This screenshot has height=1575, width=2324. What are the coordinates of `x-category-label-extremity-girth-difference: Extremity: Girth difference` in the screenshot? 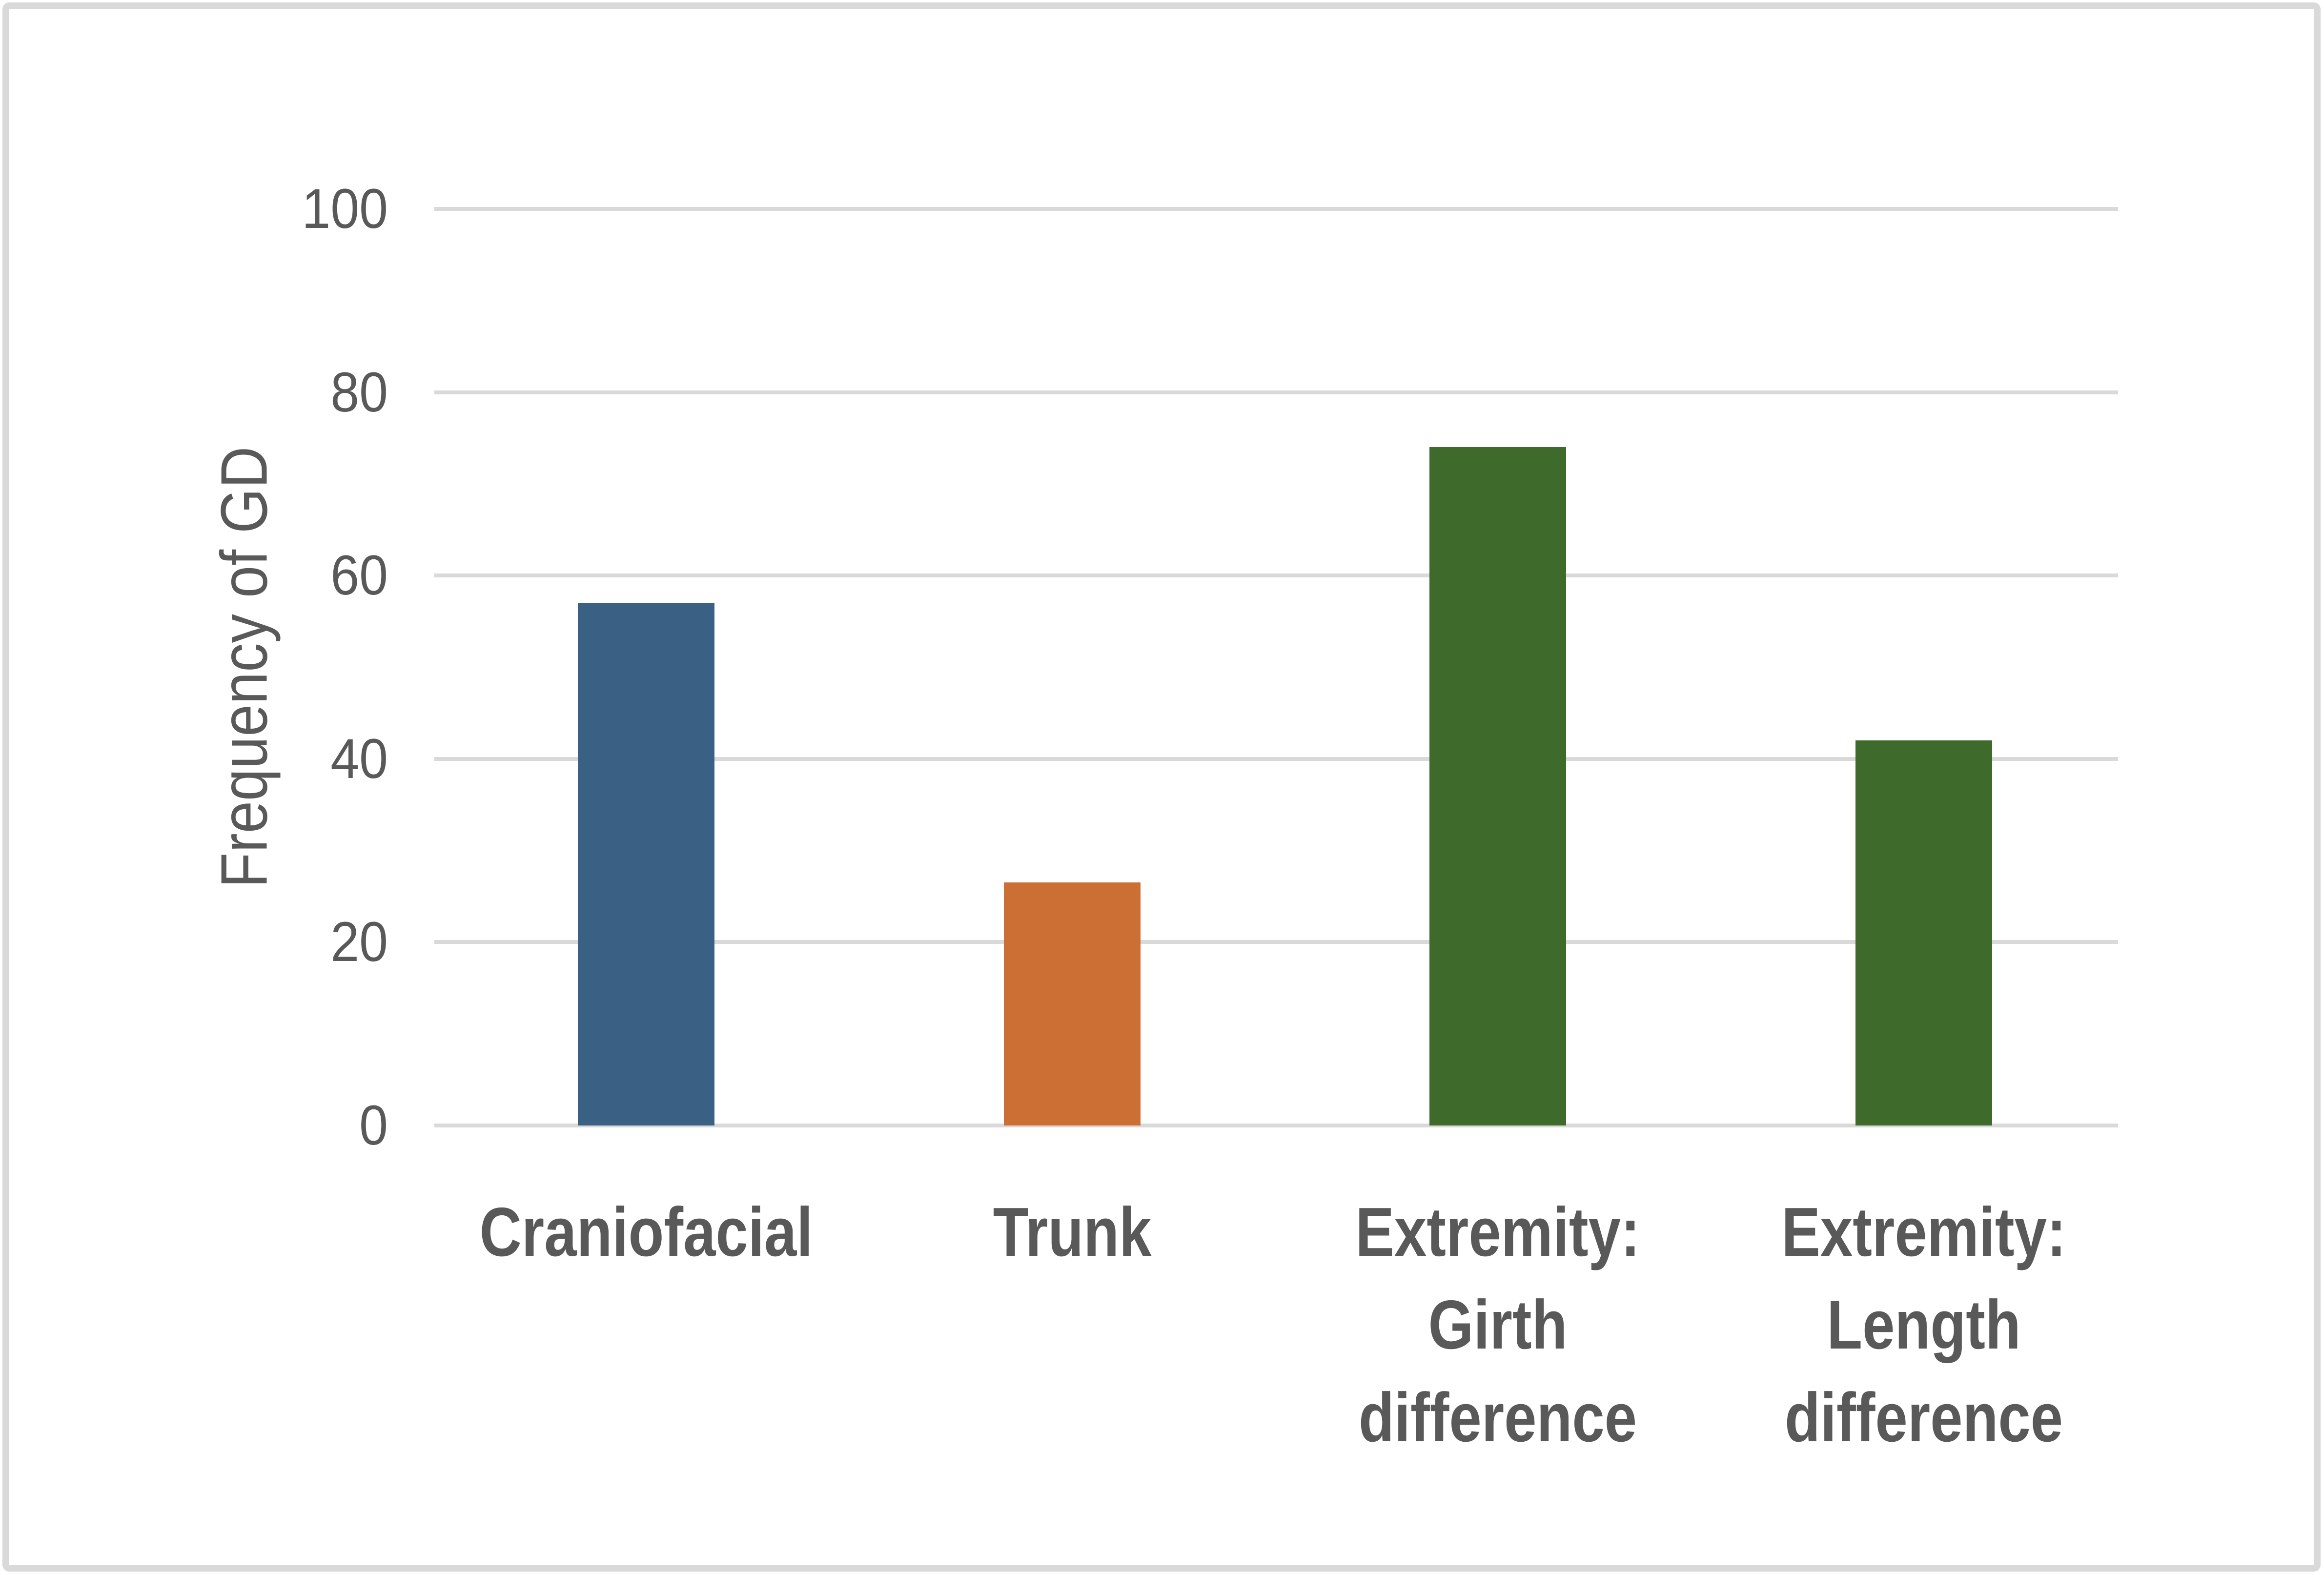 It's located at (1498, 1325).